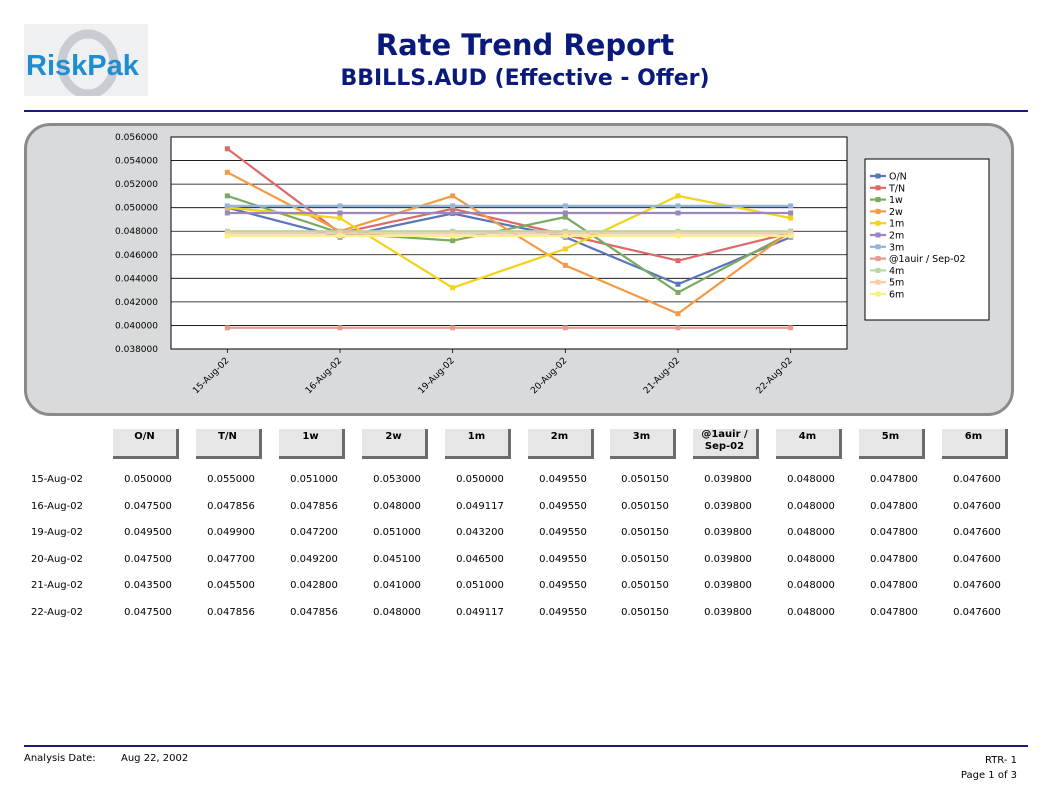 This screenshot has height=810, width=1050. I want to click on legend-entry: 2m, so click(896, 236).